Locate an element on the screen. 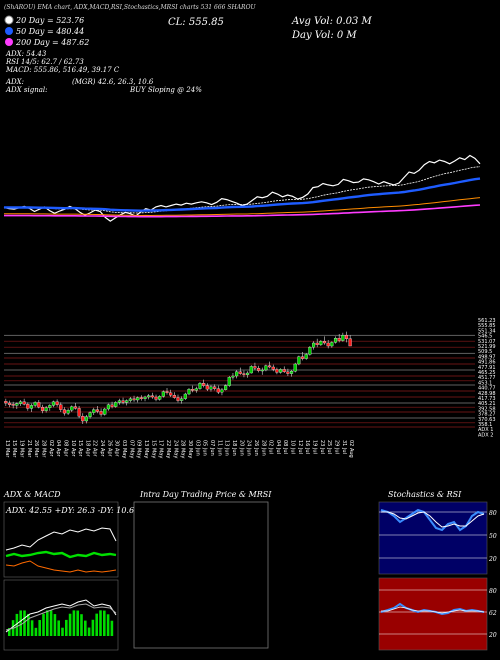  rsi-panel-frame is located at coordinates (433, 614).